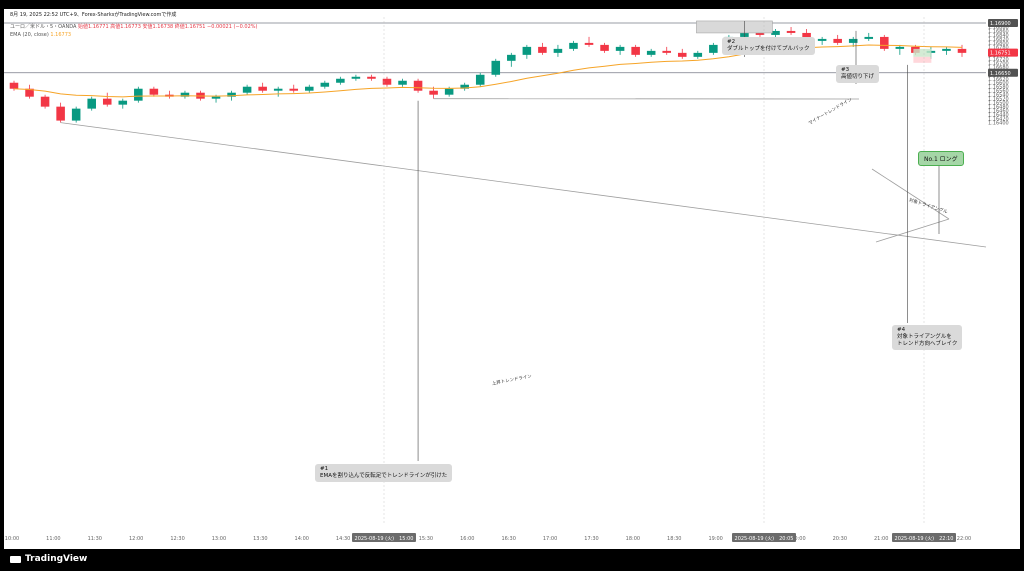 The width and height of the screenshot is (1024, 571). Describe the element at coordinates (715, 539) in the screenshot. I see `x-tick-label: 19:00` at that location.